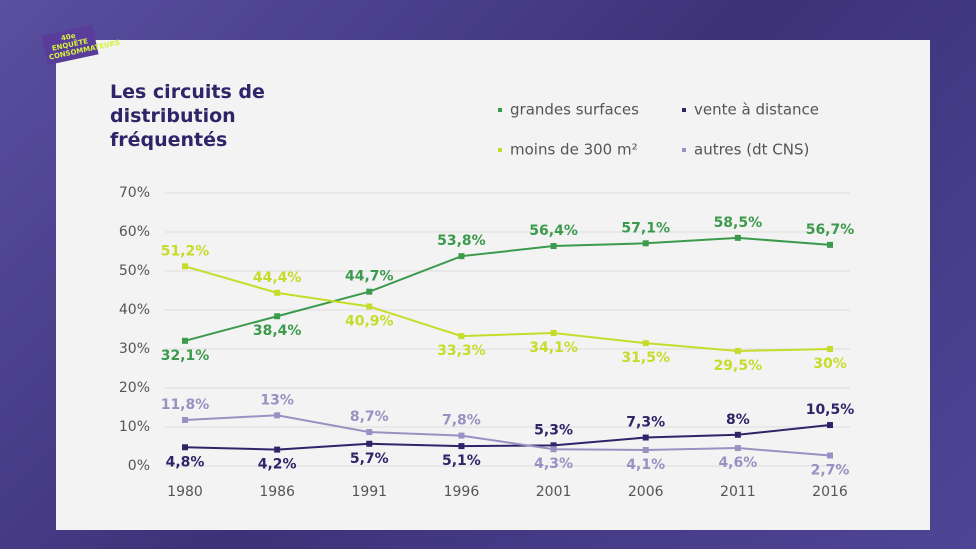  I want to click on x-tick-label: 1986, so click(277, 492).